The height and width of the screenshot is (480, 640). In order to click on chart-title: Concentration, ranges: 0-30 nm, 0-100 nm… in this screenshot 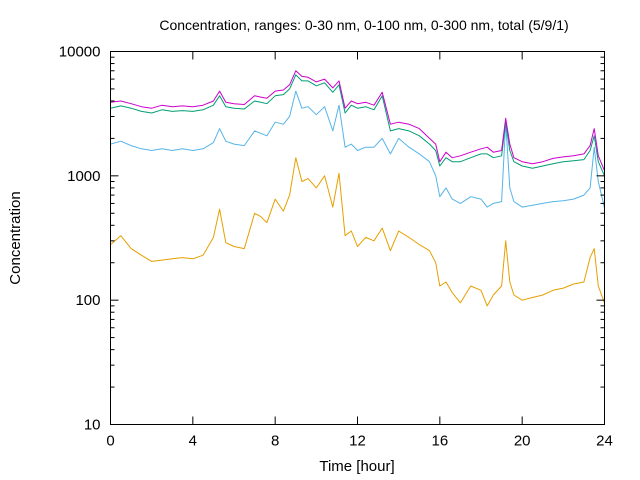, I will do `click(363, 25)`.